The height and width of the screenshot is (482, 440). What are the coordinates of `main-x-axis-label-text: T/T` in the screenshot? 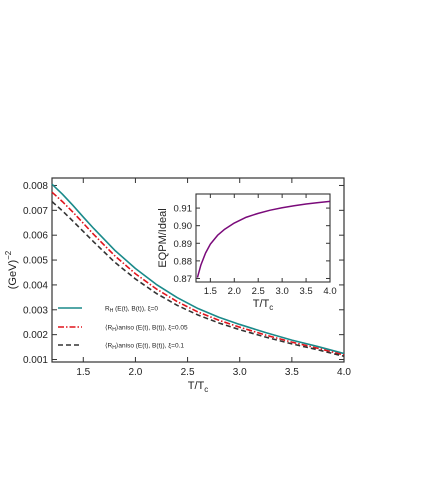 It's located at (196, 386).